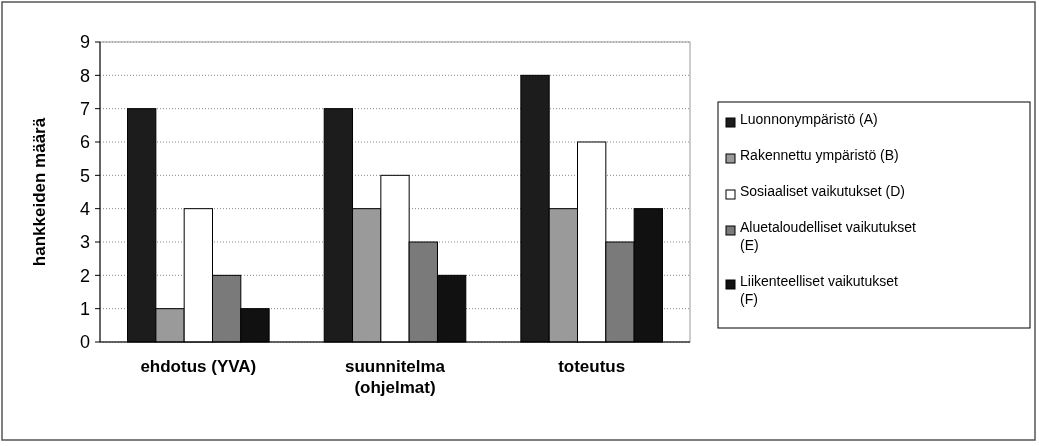 The height and width of the screenshot is (446, 1039). What do you see at coordinates (828, 236) in the screenshot?
I see `legend-label: Aluetaloudelliset vaikutukset (E)` at bounding box center [828, 236].